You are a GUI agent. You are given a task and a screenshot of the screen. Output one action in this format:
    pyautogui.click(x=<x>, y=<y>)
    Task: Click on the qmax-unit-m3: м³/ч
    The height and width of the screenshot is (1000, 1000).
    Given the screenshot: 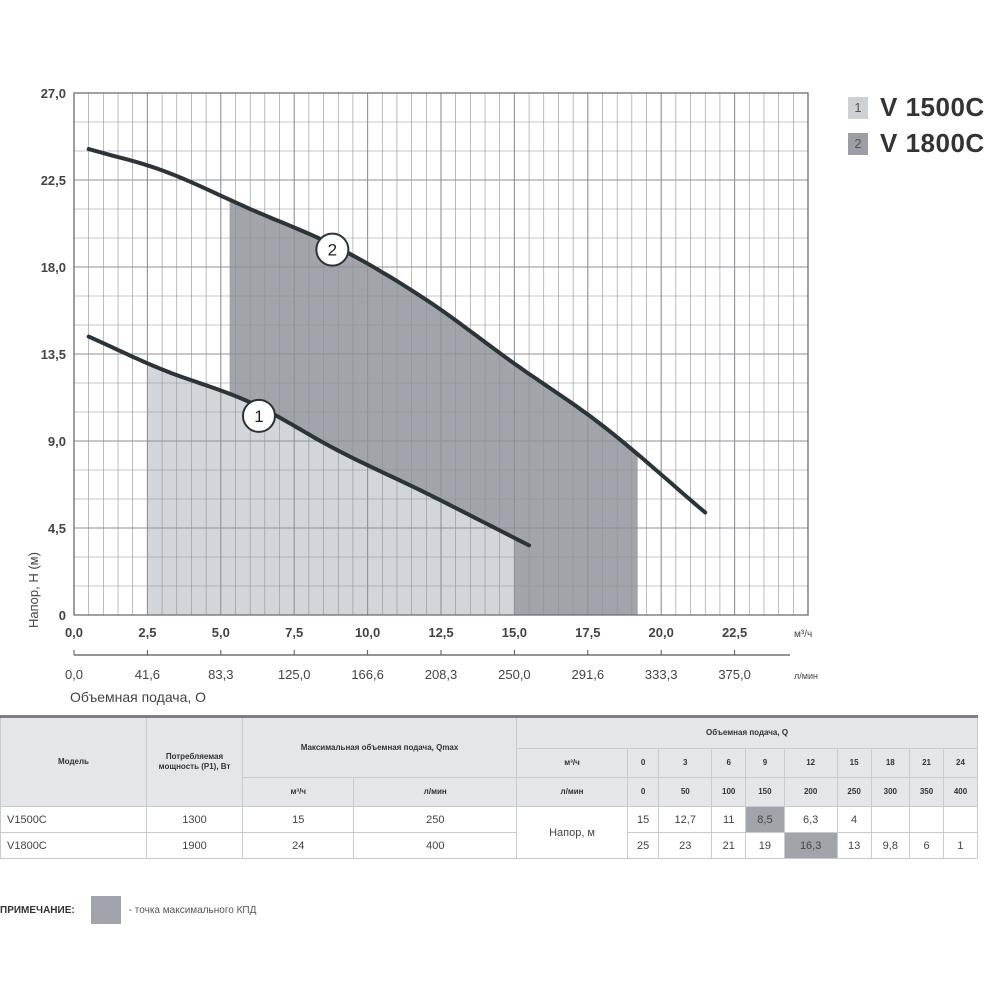 What is the action you would take?
    pyautogui.click(x=298, y=792)
    